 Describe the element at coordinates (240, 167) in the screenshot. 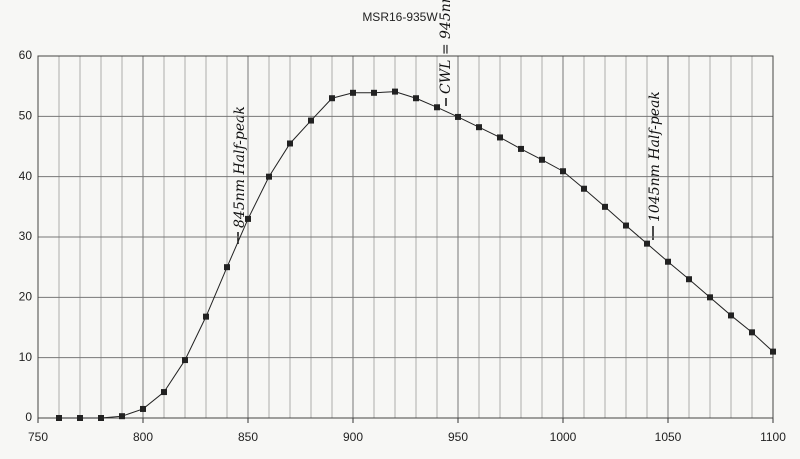

I see `annotation: 845nm Half-peak` at that location.